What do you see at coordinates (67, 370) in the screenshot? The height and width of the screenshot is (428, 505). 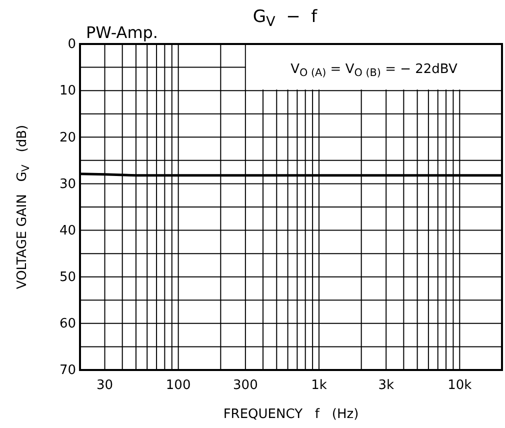 I see `y-tick-label: 70` at bounding box center [67, 370].